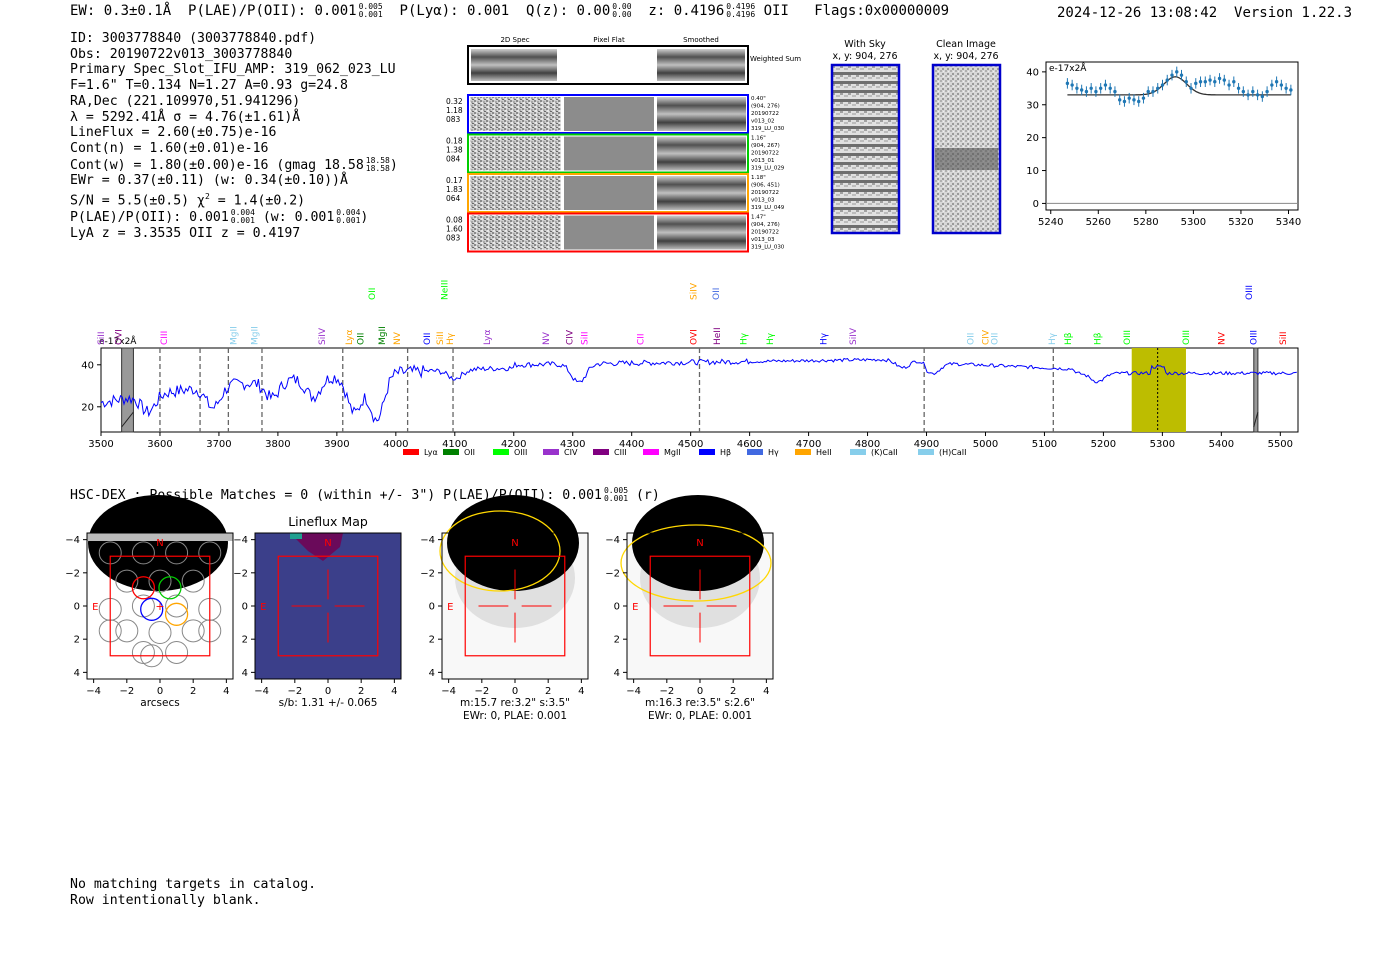  What do you see at coordinates (622, 6) in the screenshot?
I see `qz-hi: 0.00` at bounding box center [622, 6].